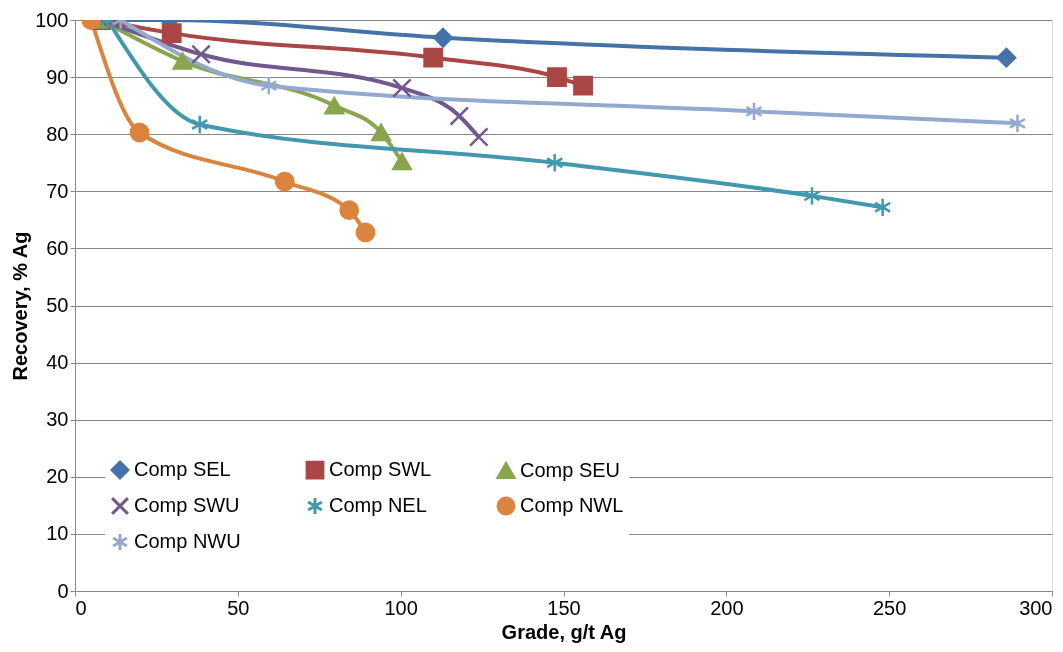  Describe the element at coordinates (570, 469) in the screenshot. I see `legend-label: Comp SEU` at that location.